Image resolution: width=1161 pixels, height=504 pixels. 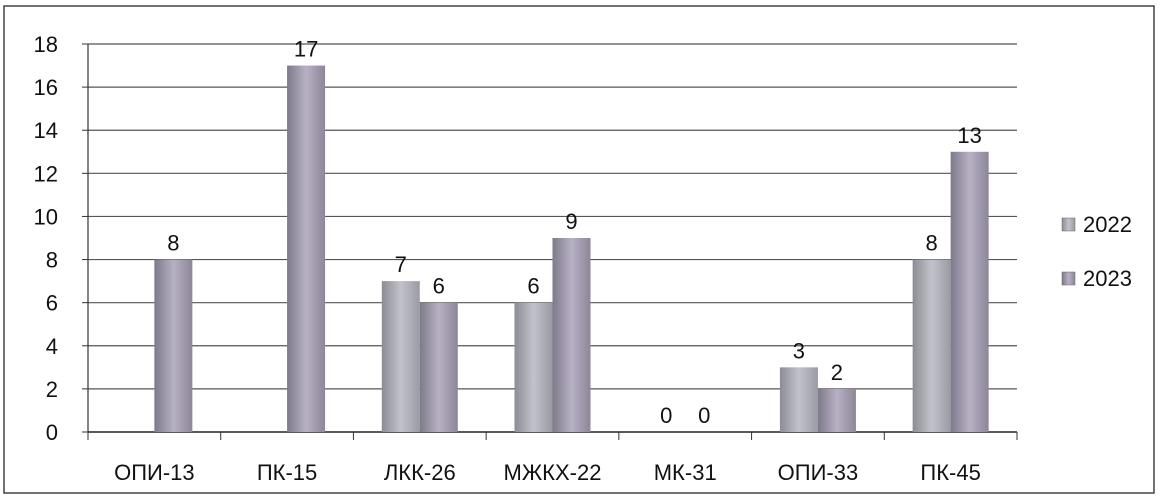 I want to click on y-tick-label: 14, so click(x=46, y=130).